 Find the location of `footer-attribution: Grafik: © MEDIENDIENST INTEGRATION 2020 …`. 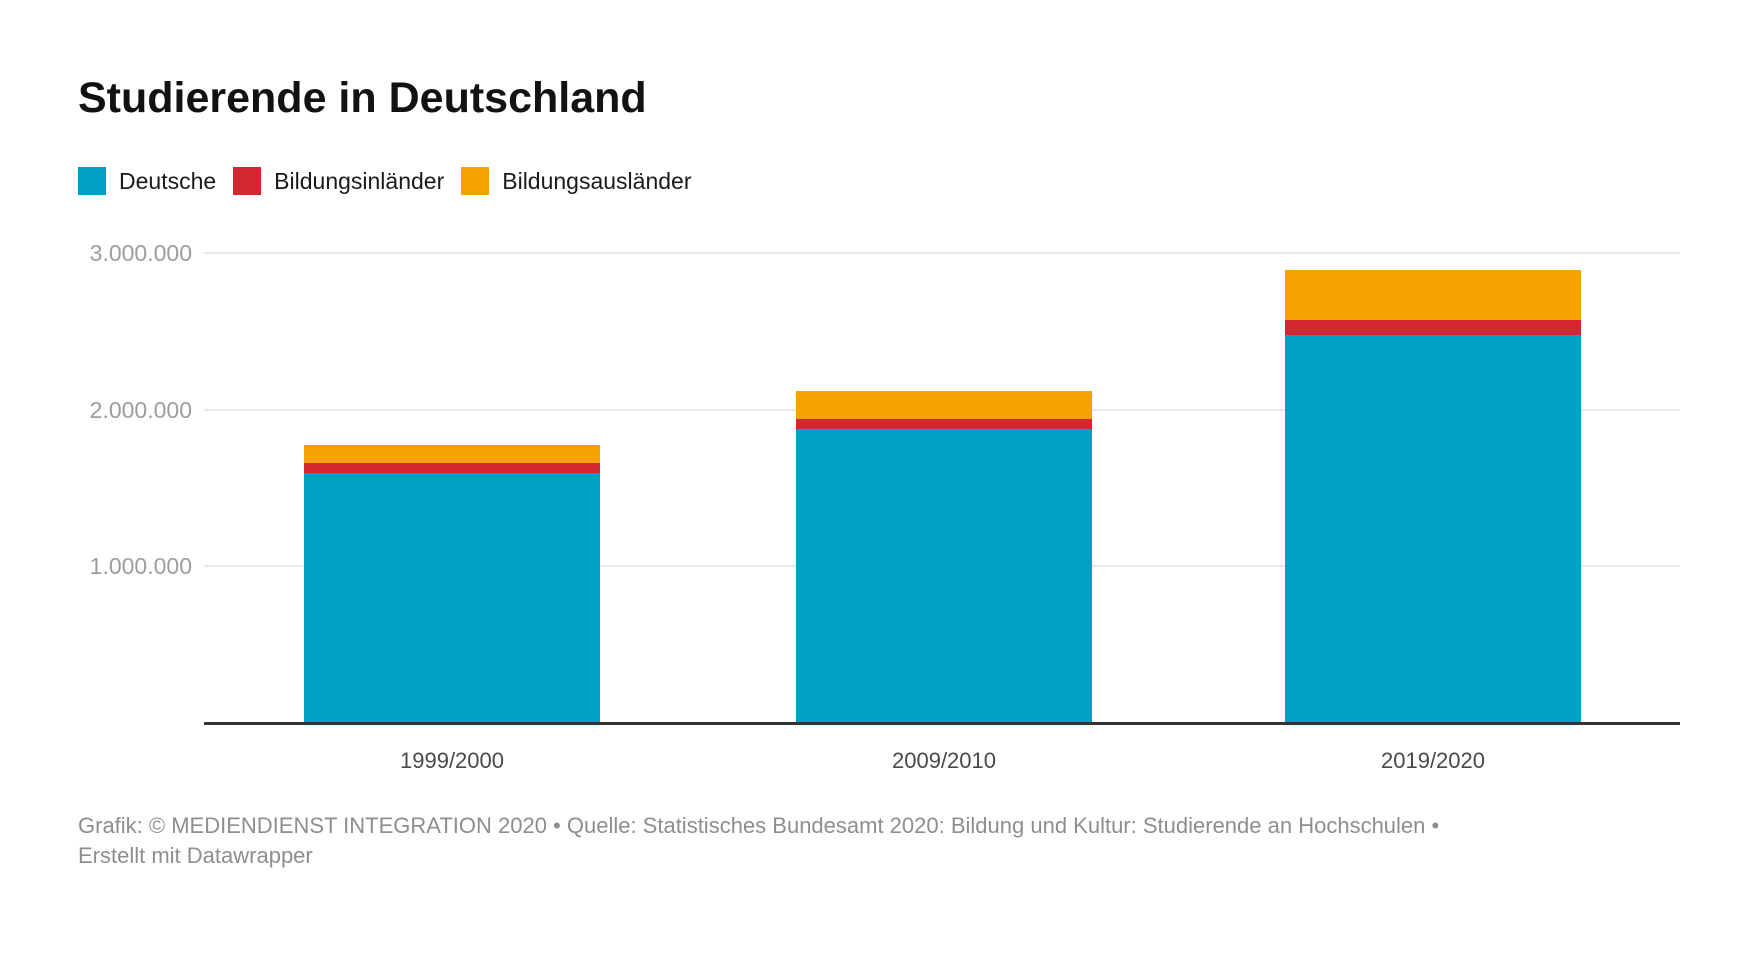

footer-attribution: Grafik: © MEDIENDIENST INTEGRATION 2020 … is located at coordinates (758, 841).